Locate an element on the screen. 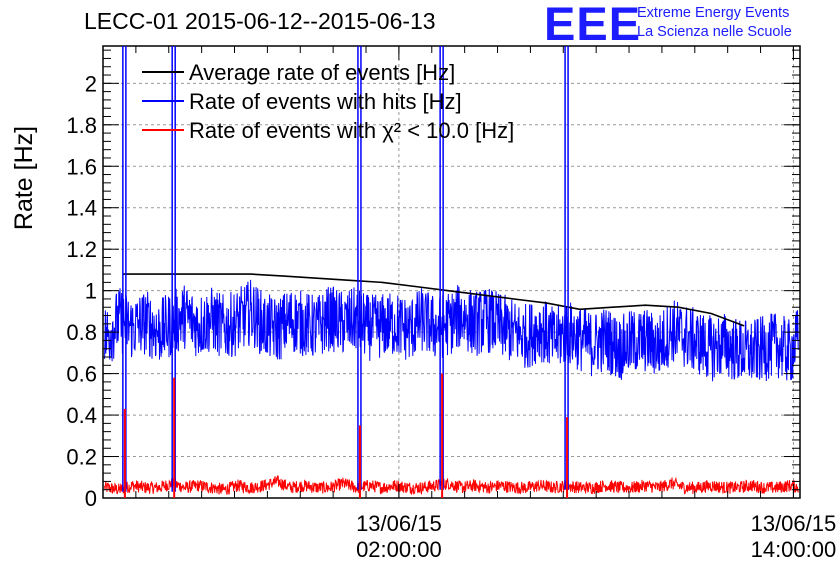 This screenshot has height=572, width=836. y-tick-label: 1.2 is located at coordinates (81, 249).